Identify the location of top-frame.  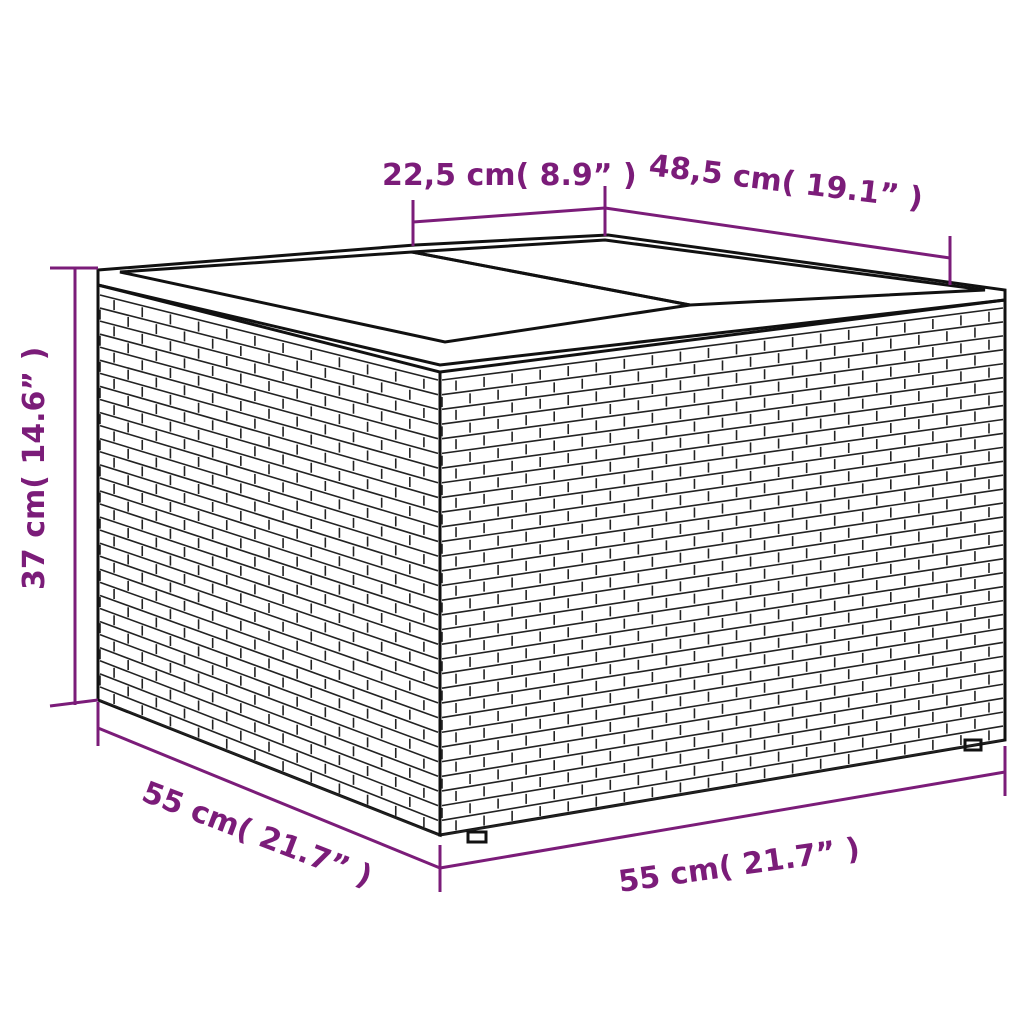
(551, 300).